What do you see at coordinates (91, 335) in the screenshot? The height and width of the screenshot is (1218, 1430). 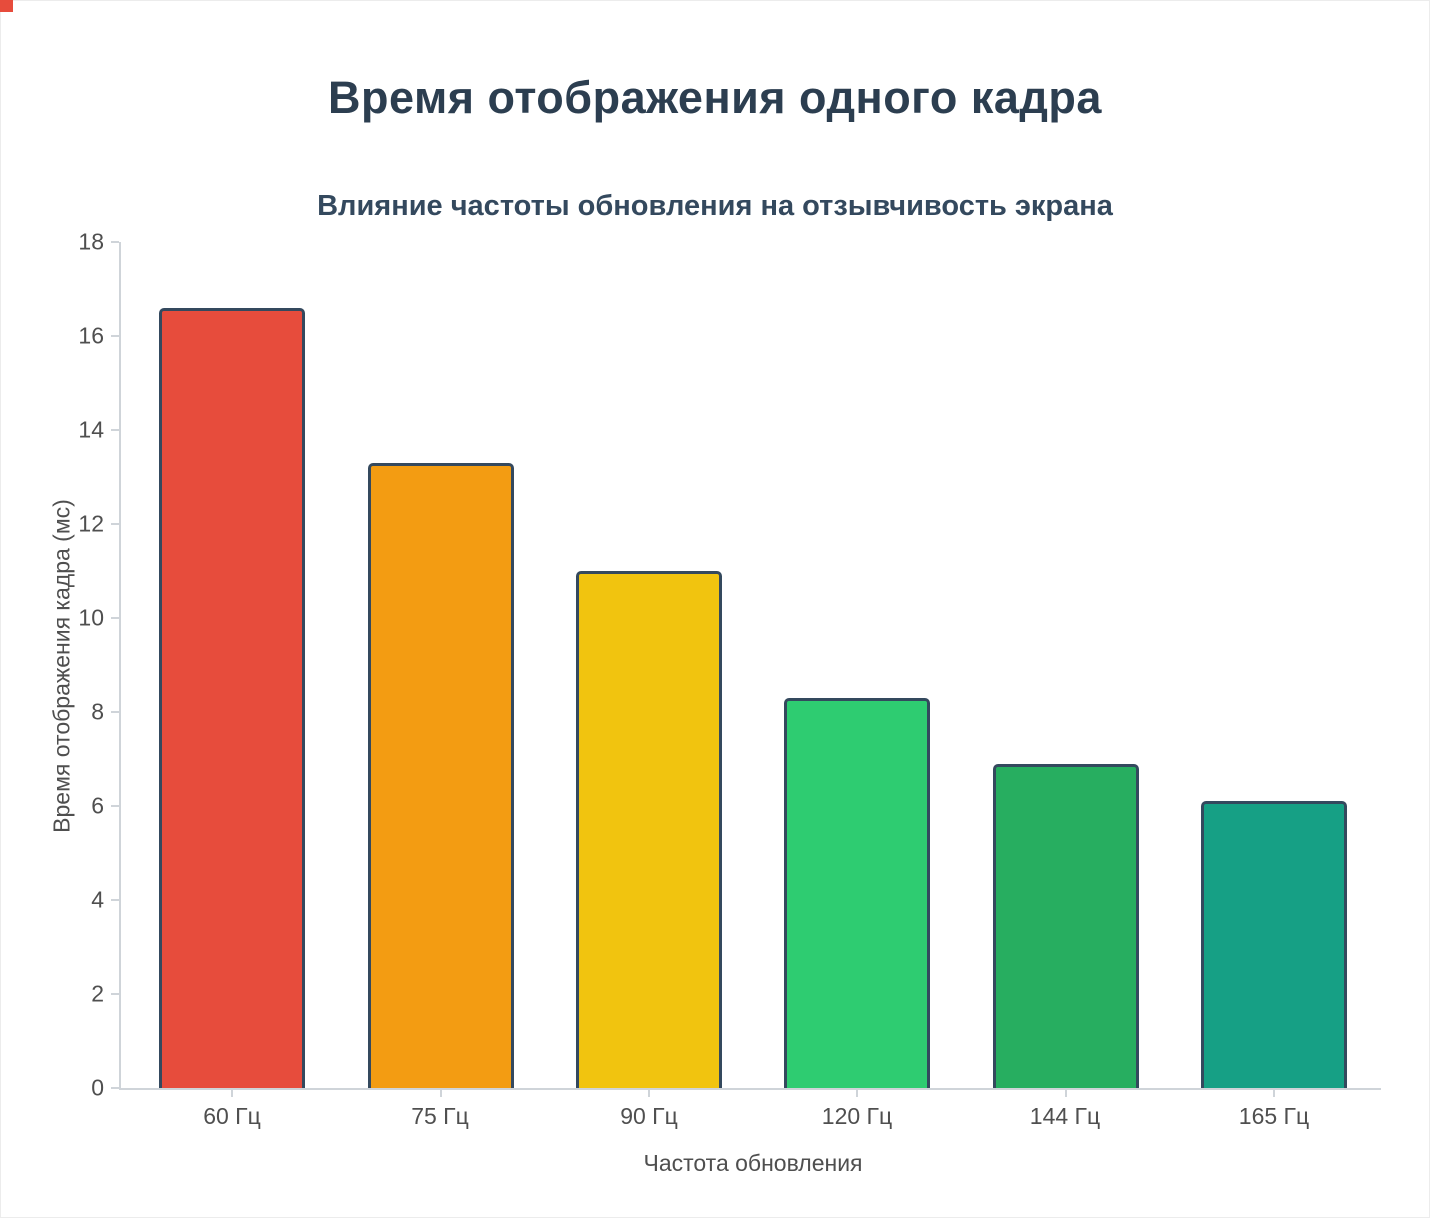 I see `y-tick-label: 16` at bounding box center [91, 335].